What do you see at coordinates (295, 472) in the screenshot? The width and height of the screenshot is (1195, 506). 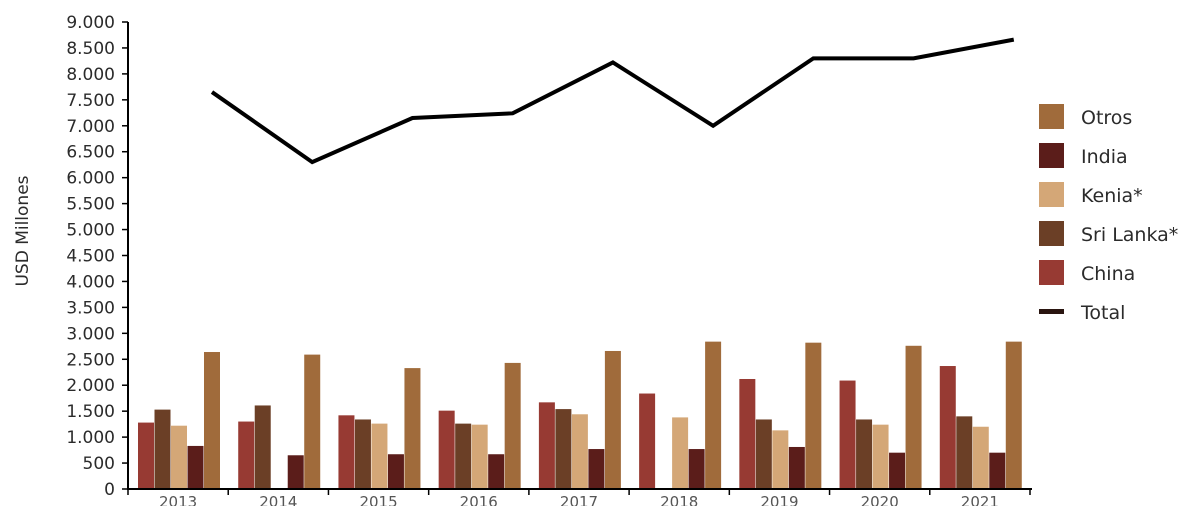 I see `bar-india-2014` at bounding box center [295, 472].